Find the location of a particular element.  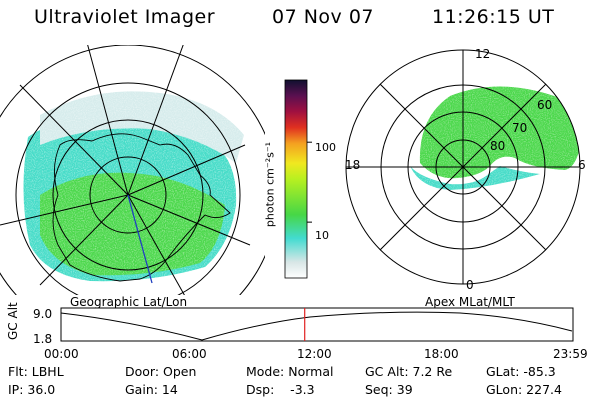

mlt-label-12: 12 is located at coordinates (483, 54).